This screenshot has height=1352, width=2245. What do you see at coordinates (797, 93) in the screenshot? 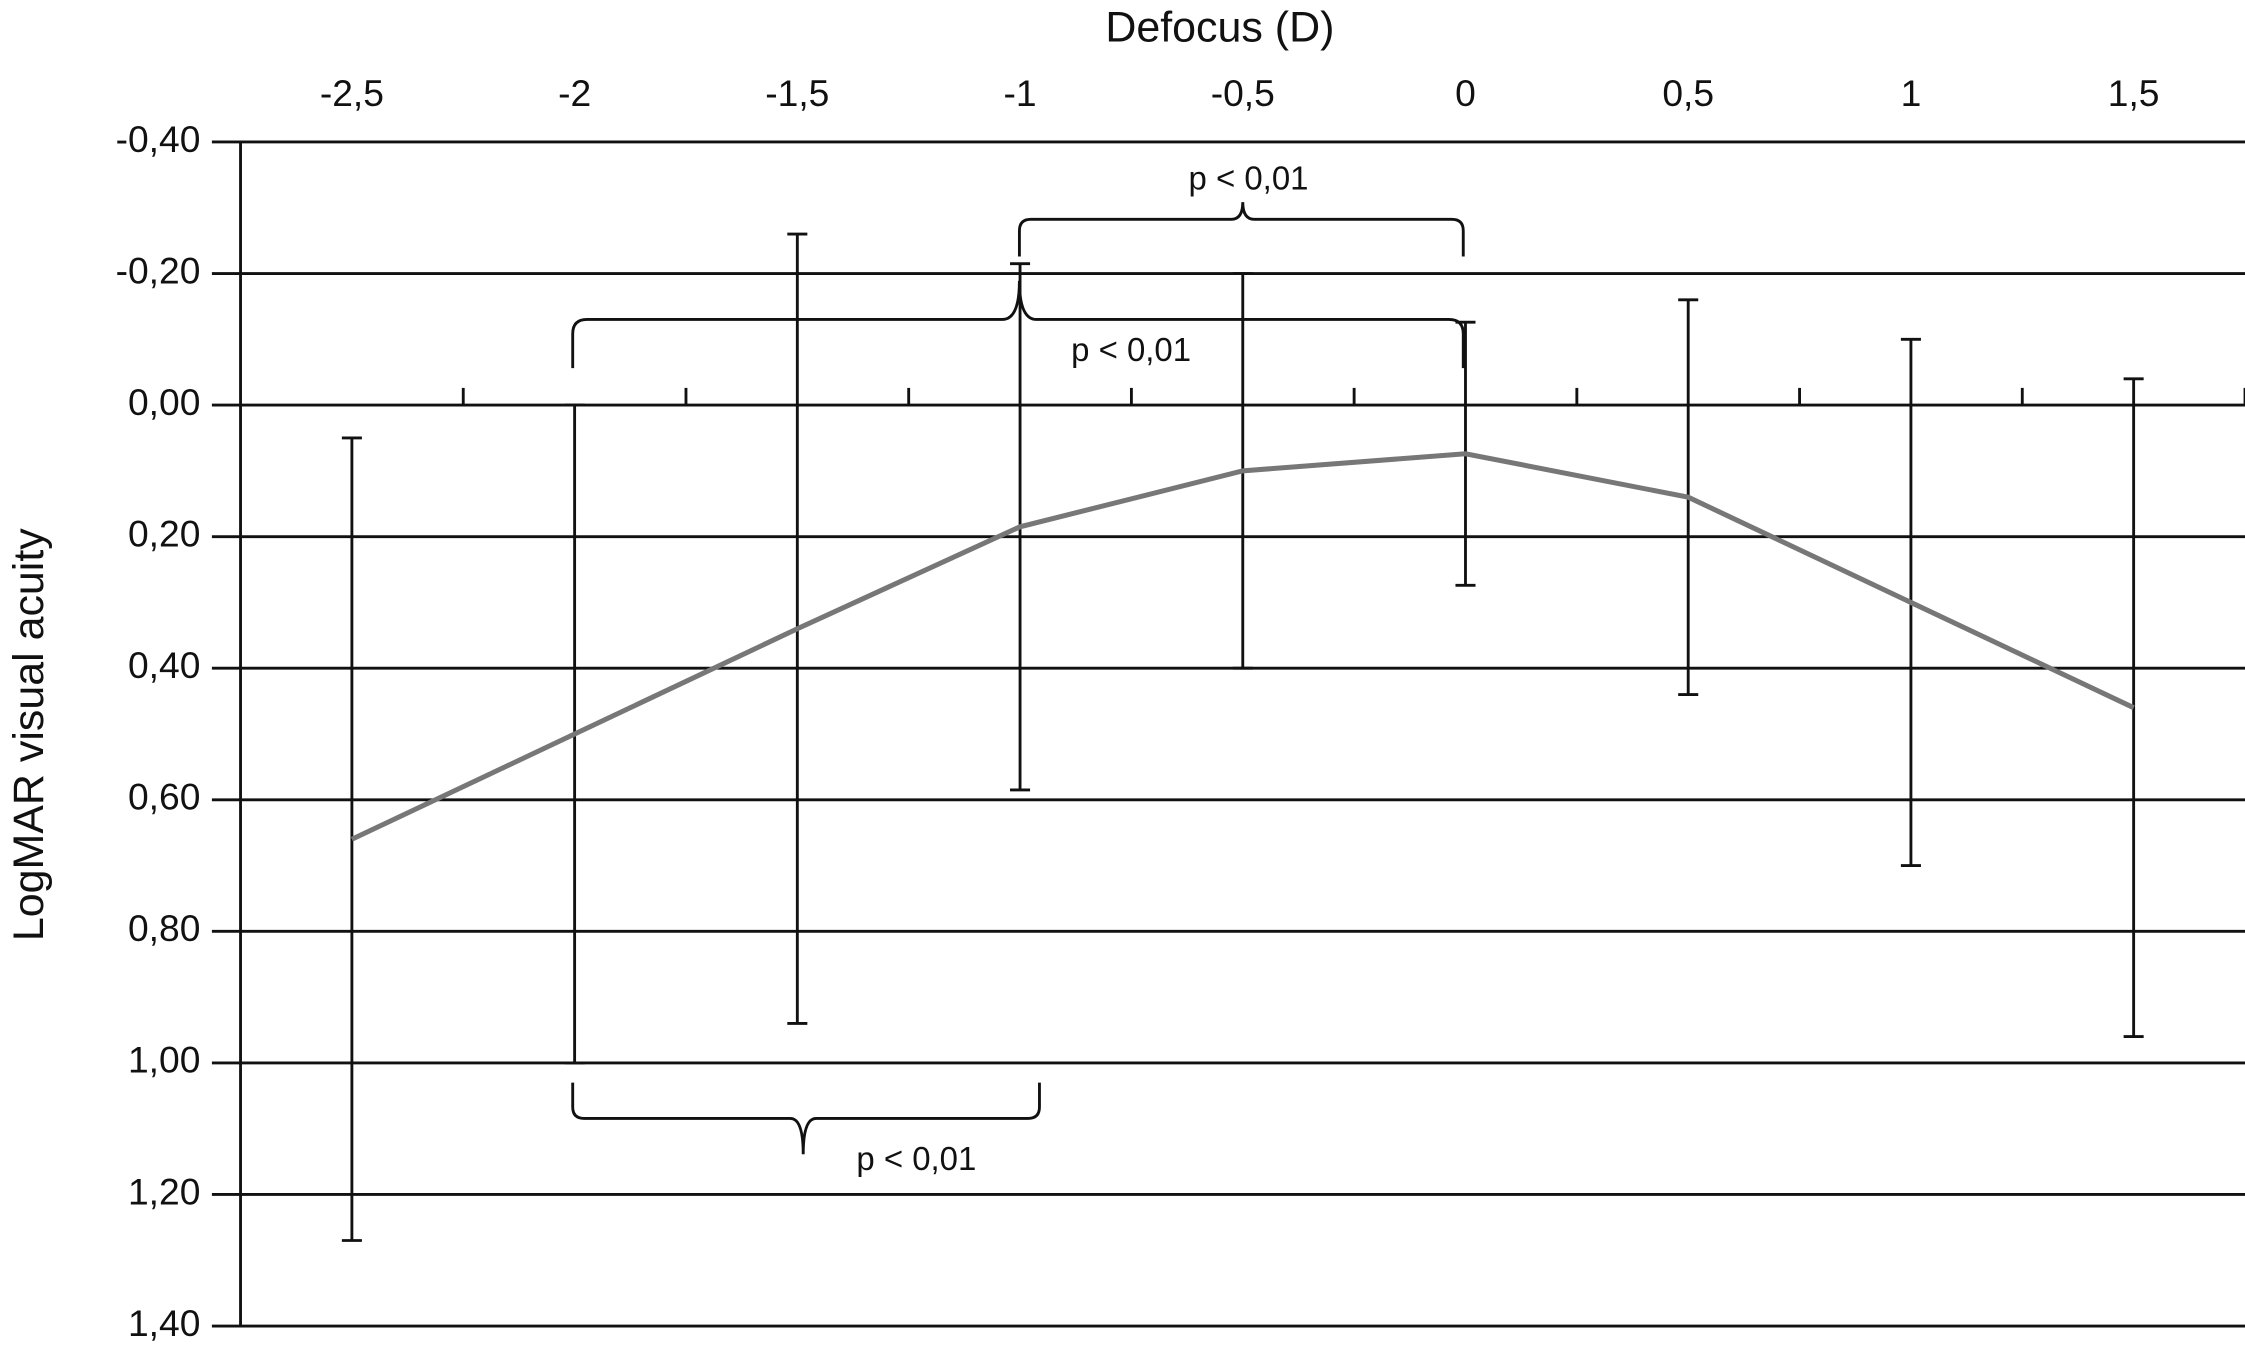
I see `x-tick-label: -1,5` at bounding box center [797, 93].